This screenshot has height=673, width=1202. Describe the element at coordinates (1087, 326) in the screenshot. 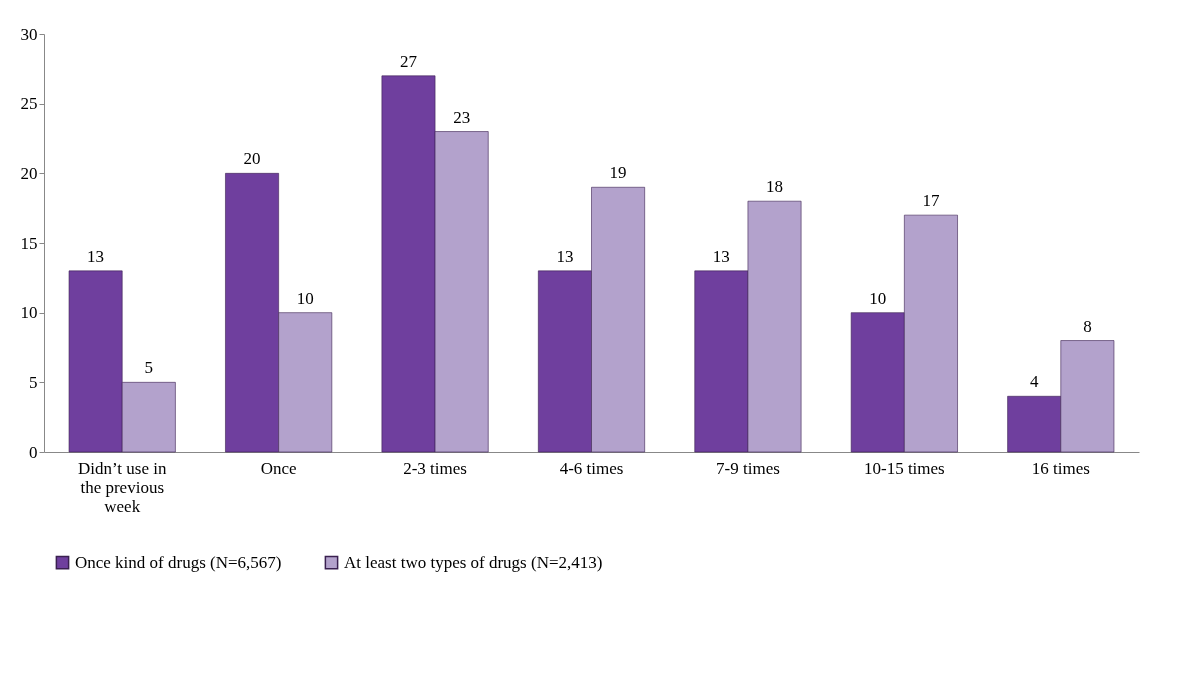

I see `data-label: 8` at that location.